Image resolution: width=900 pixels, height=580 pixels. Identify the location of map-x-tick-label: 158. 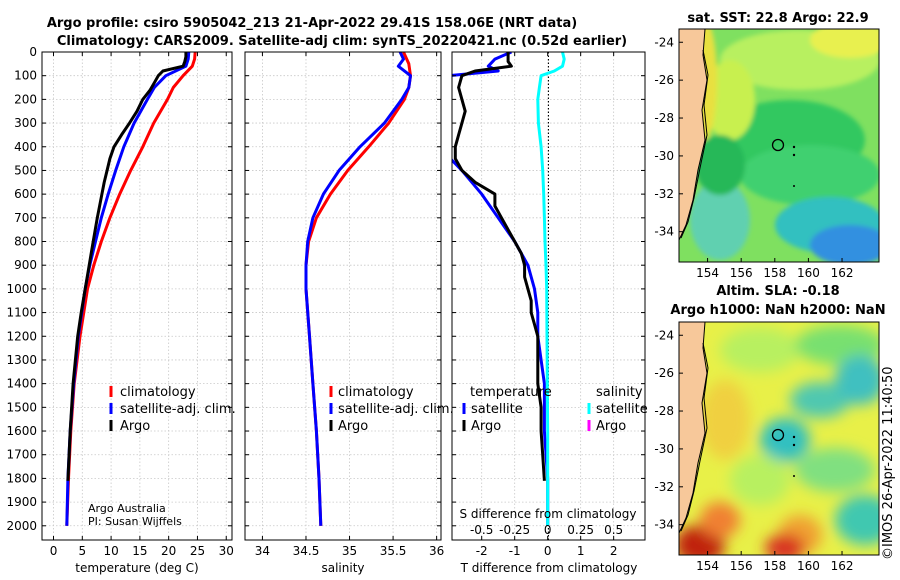
(774, 273).